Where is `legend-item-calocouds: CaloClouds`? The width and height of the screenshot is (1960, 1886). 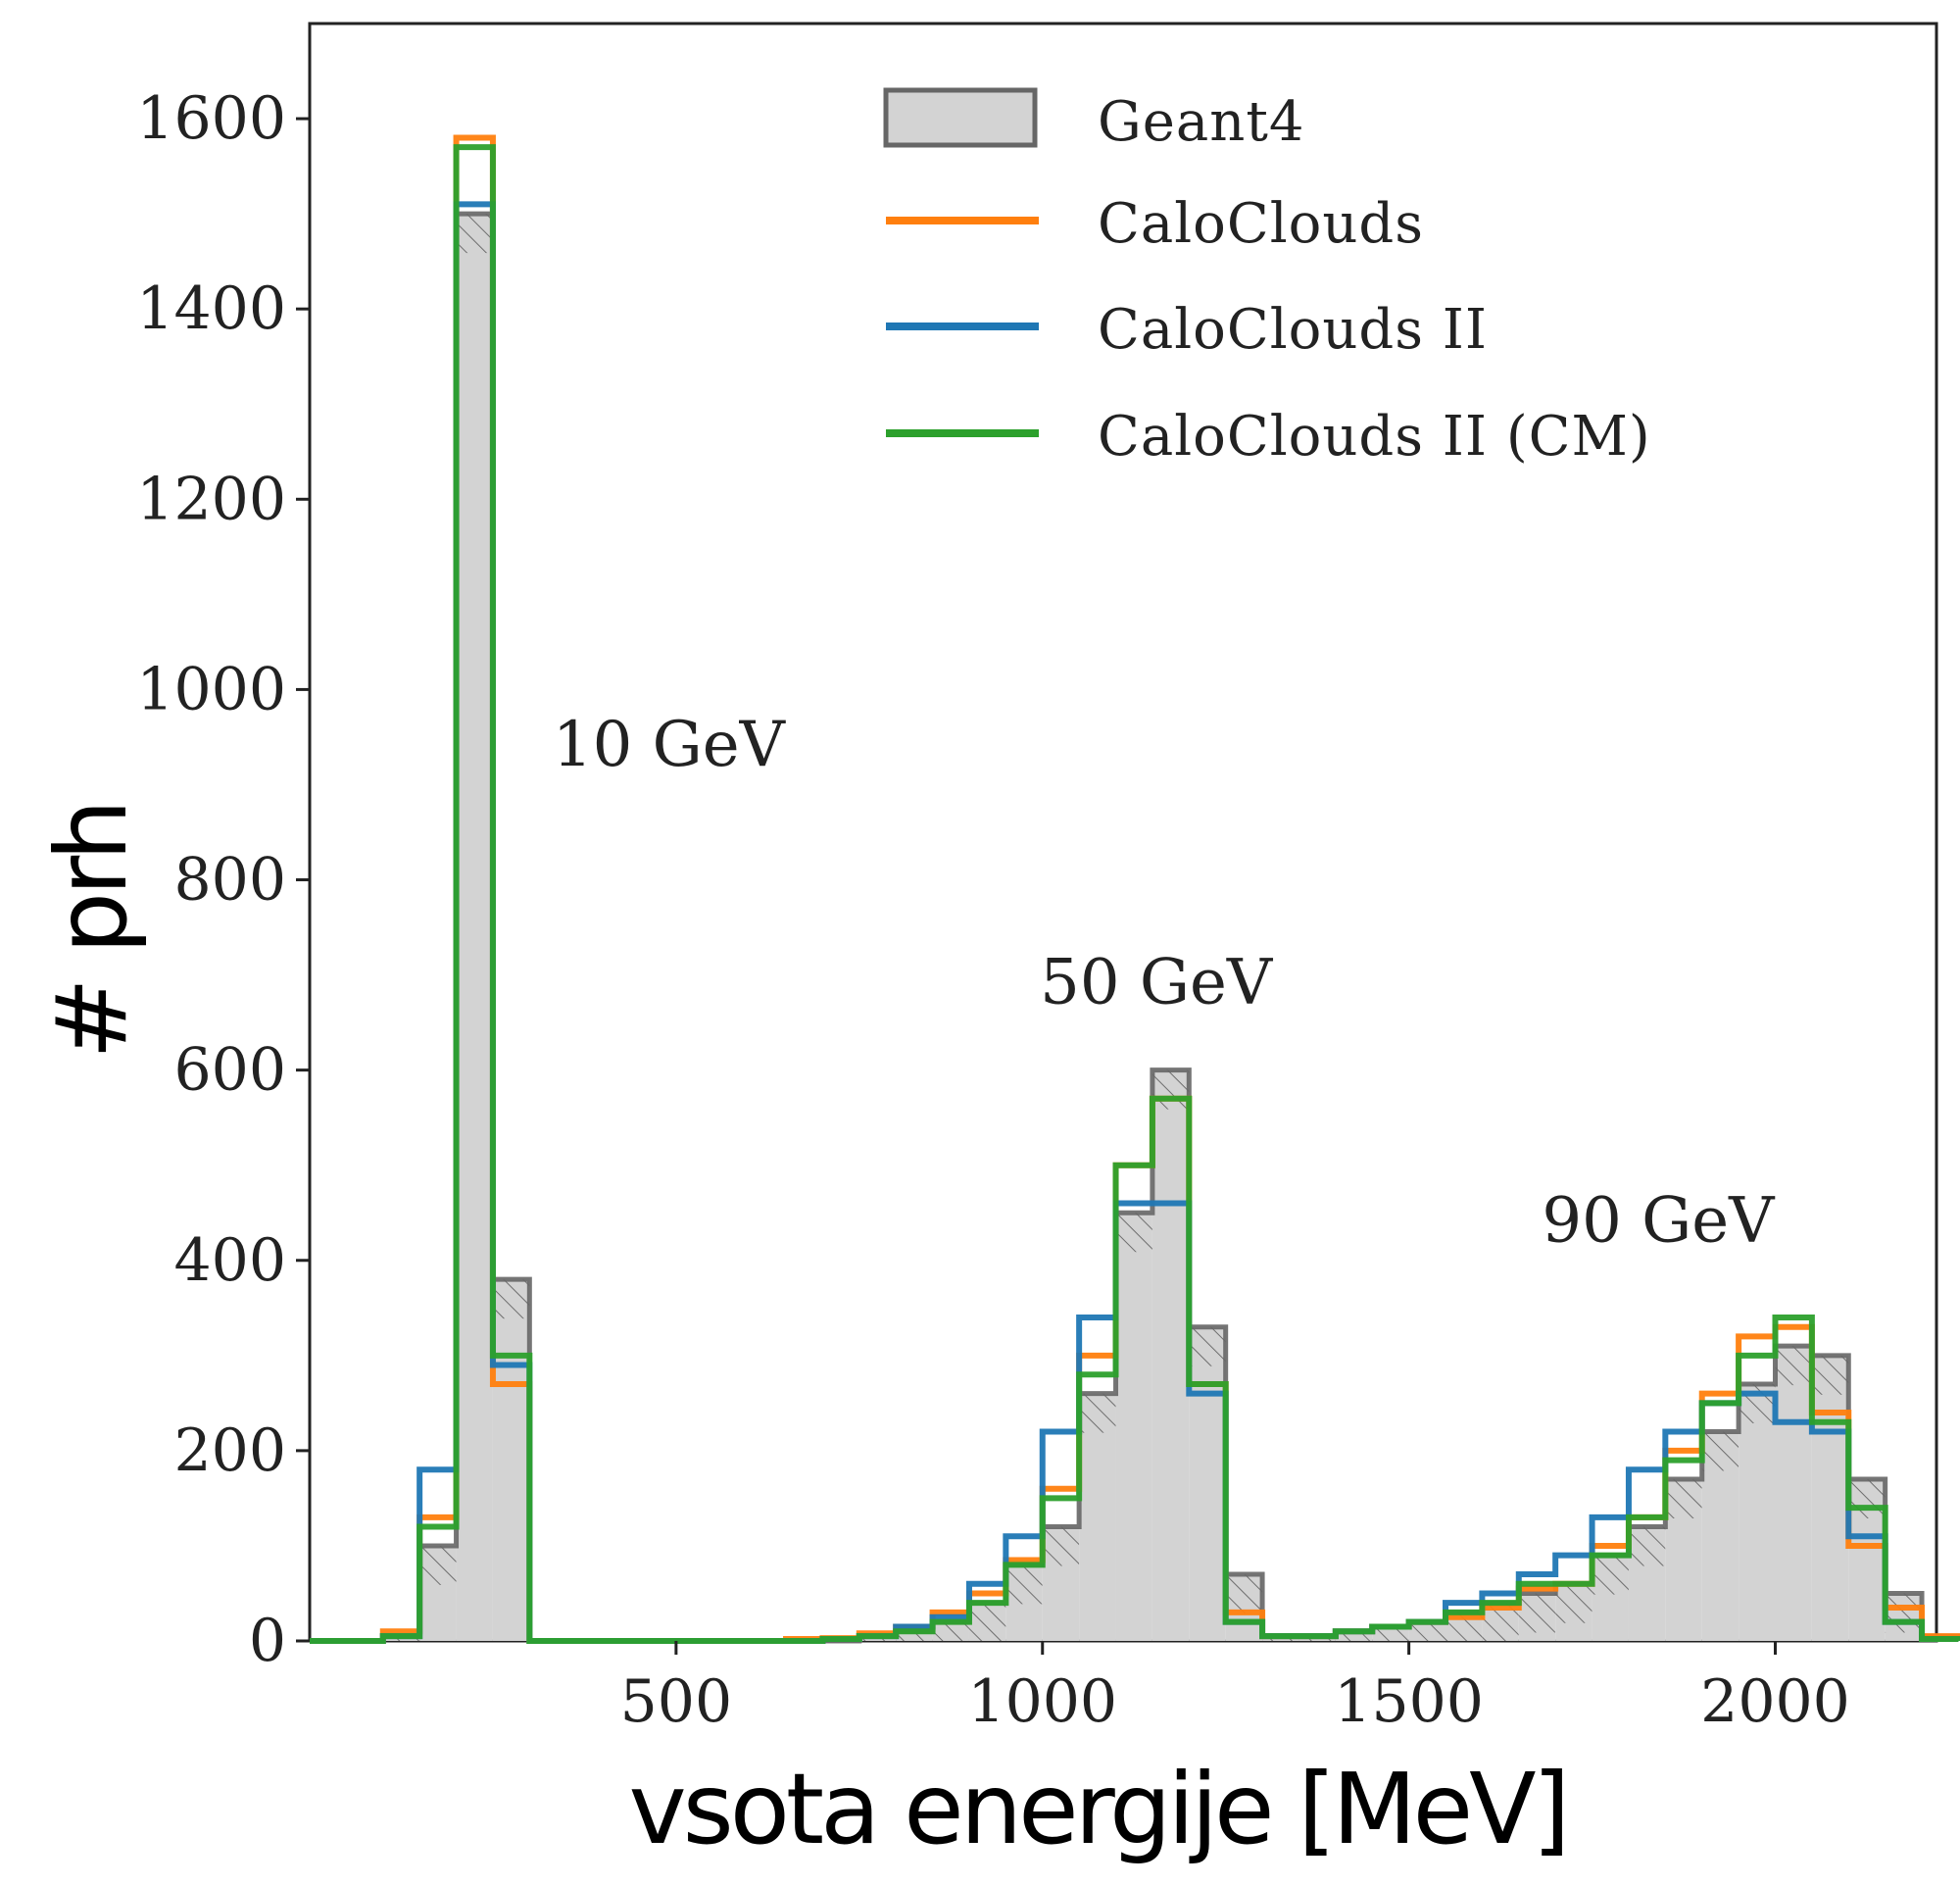 legend-item-calocouds: CaloClouds is located at coordinates (1155, 224).